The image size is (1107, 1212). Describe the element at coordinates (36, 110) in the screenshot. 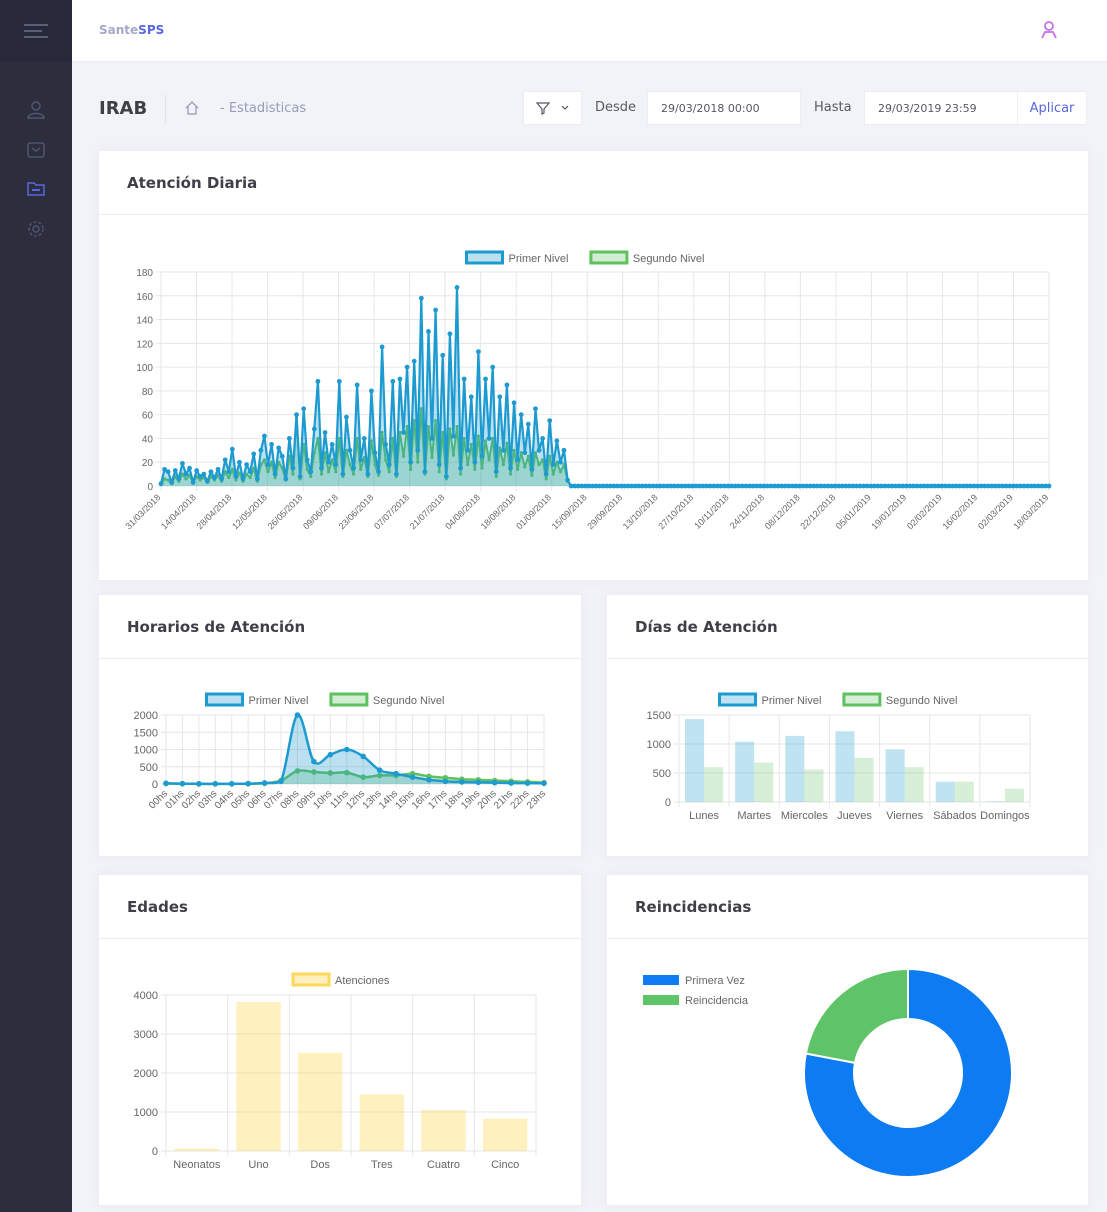

I see `sidebar-item-users` at that location.